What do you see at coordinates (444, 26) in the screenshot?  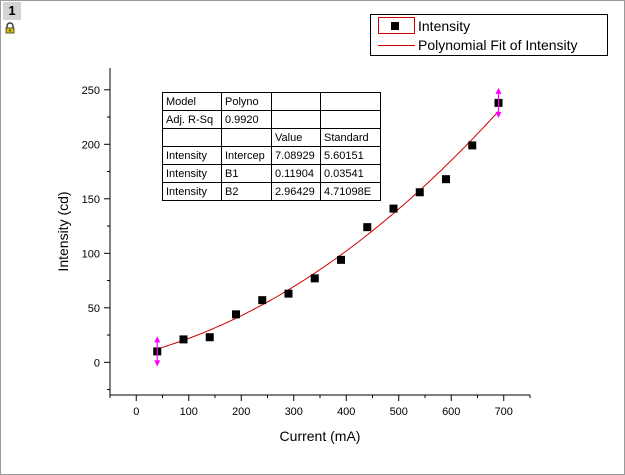 I see `legend-label-intensity: Intensity` at bounding box center [444, 26].